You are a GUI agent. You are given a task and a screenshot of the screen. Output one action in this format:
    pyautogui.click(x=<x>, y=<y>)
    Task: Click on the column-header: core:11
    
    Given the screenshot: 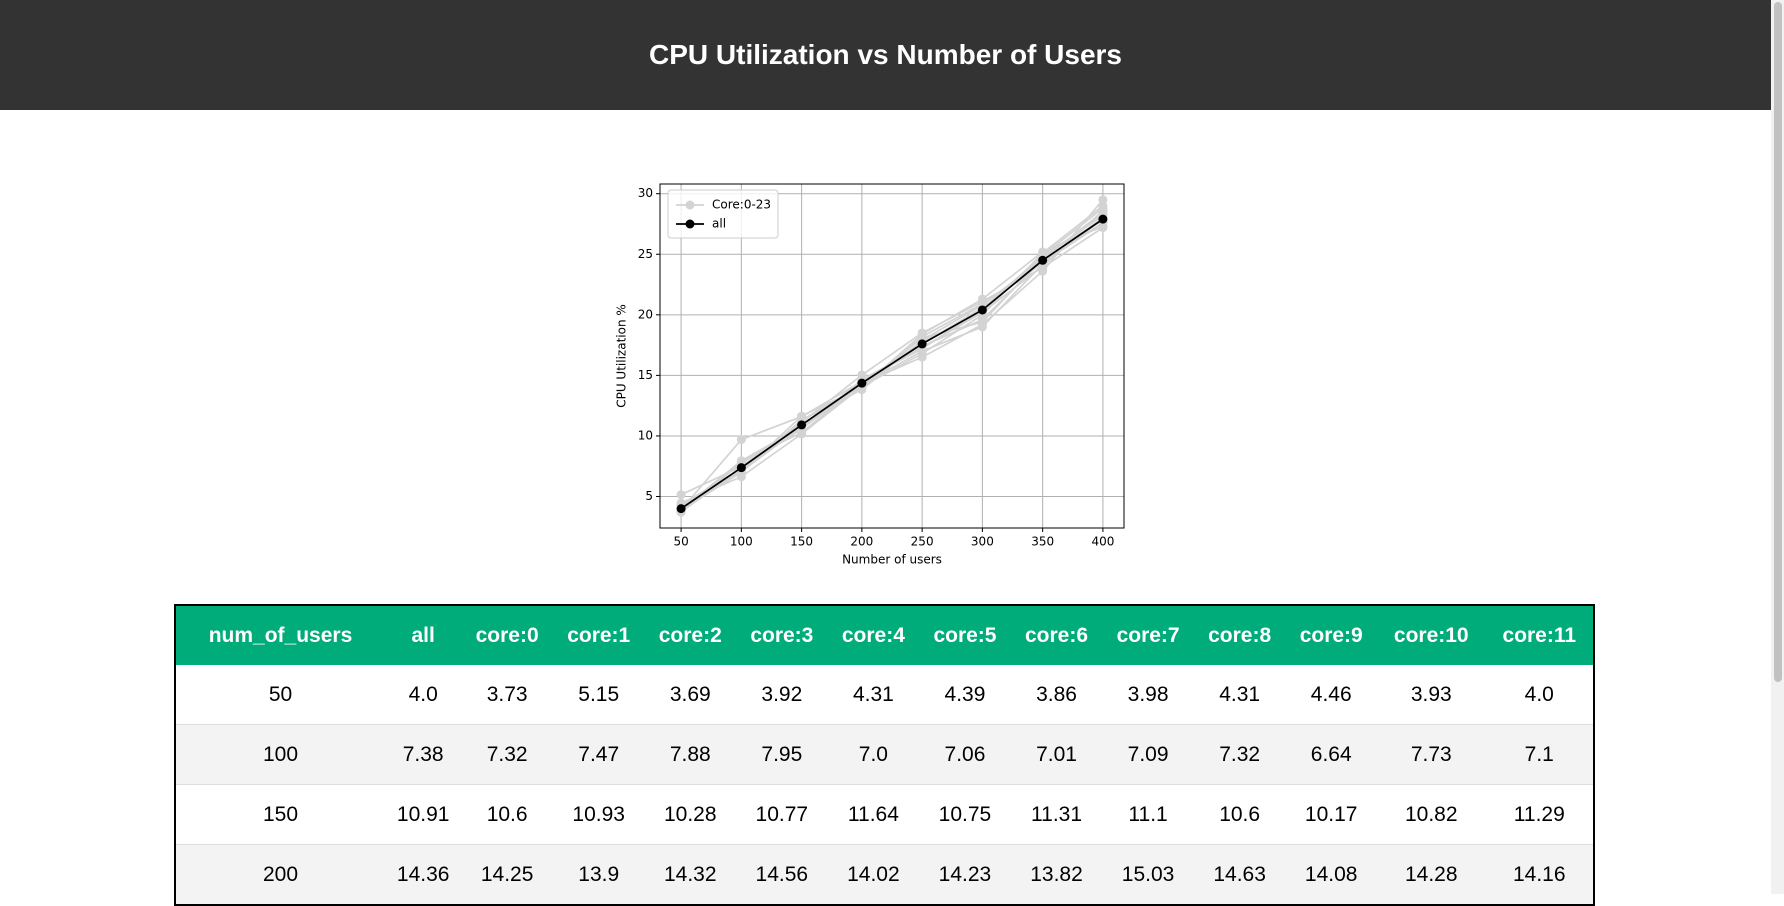 What is the action you would take?
    pyautogui.click(x=1539, y=635)
    